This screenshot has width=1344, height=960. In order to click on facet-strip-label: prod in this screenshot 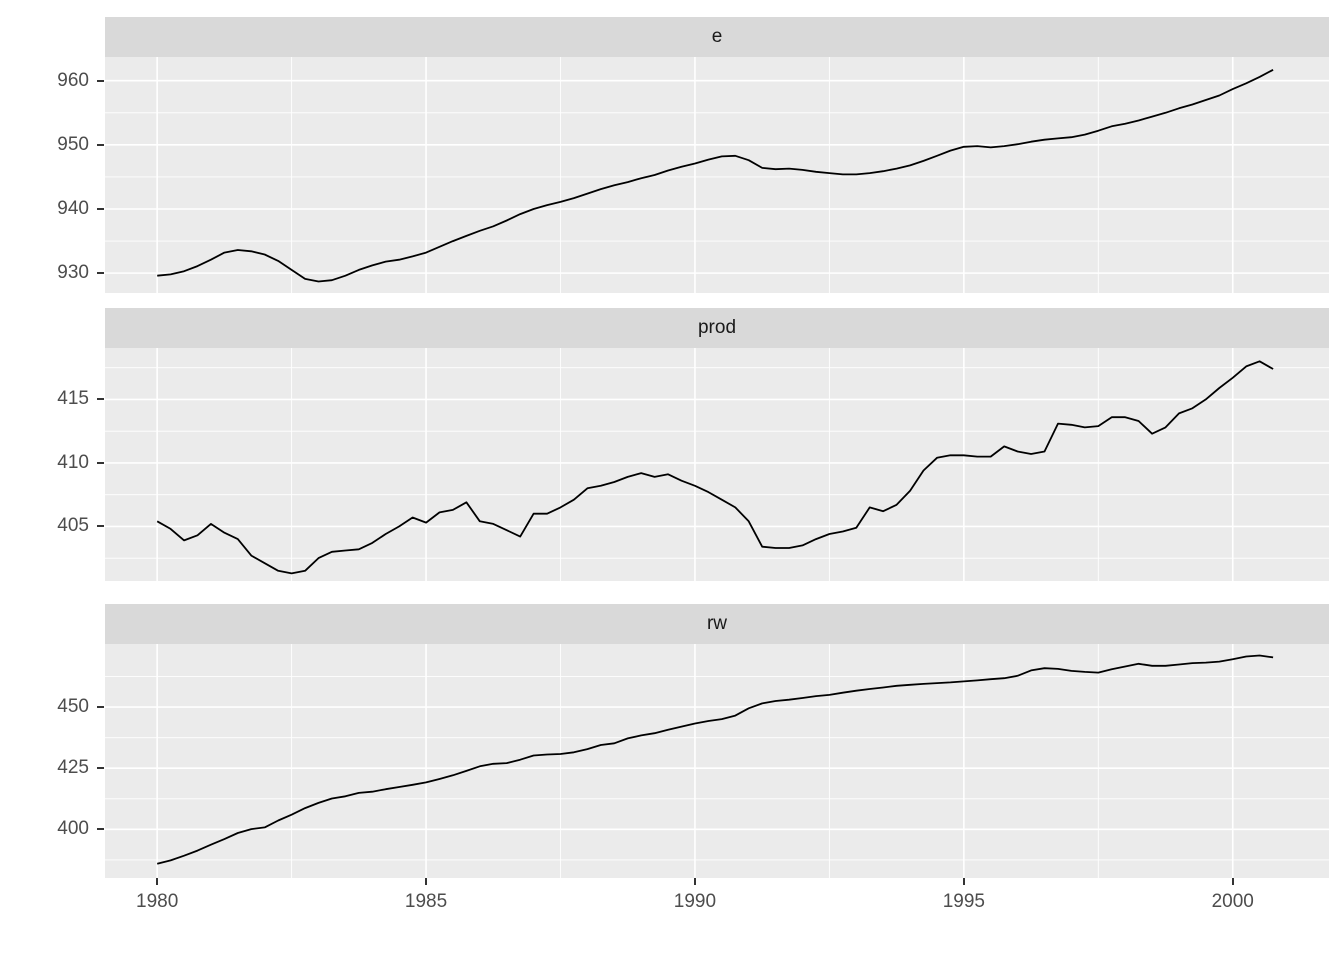, I will do `click(717, 327)`.